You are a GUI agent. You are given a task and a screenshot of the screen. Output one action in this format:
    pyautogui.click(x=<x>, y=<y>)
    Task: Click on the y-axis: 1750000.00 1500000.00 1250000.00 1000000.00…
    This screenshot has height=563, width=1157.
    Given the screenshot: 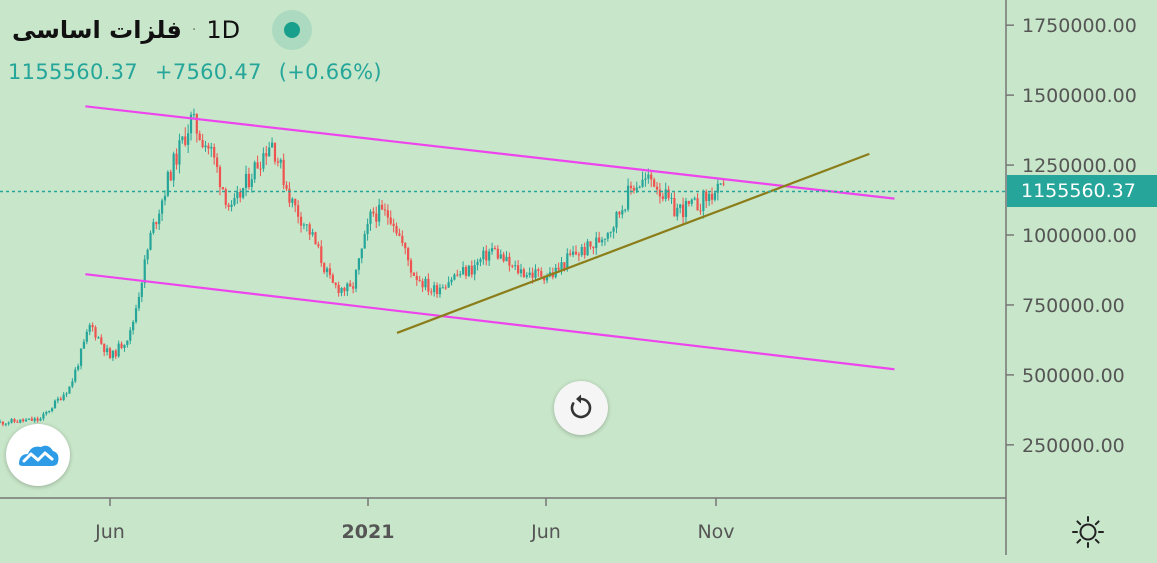 What is the action you would take?
    pyautogui.click(x=1071, y=236)
    